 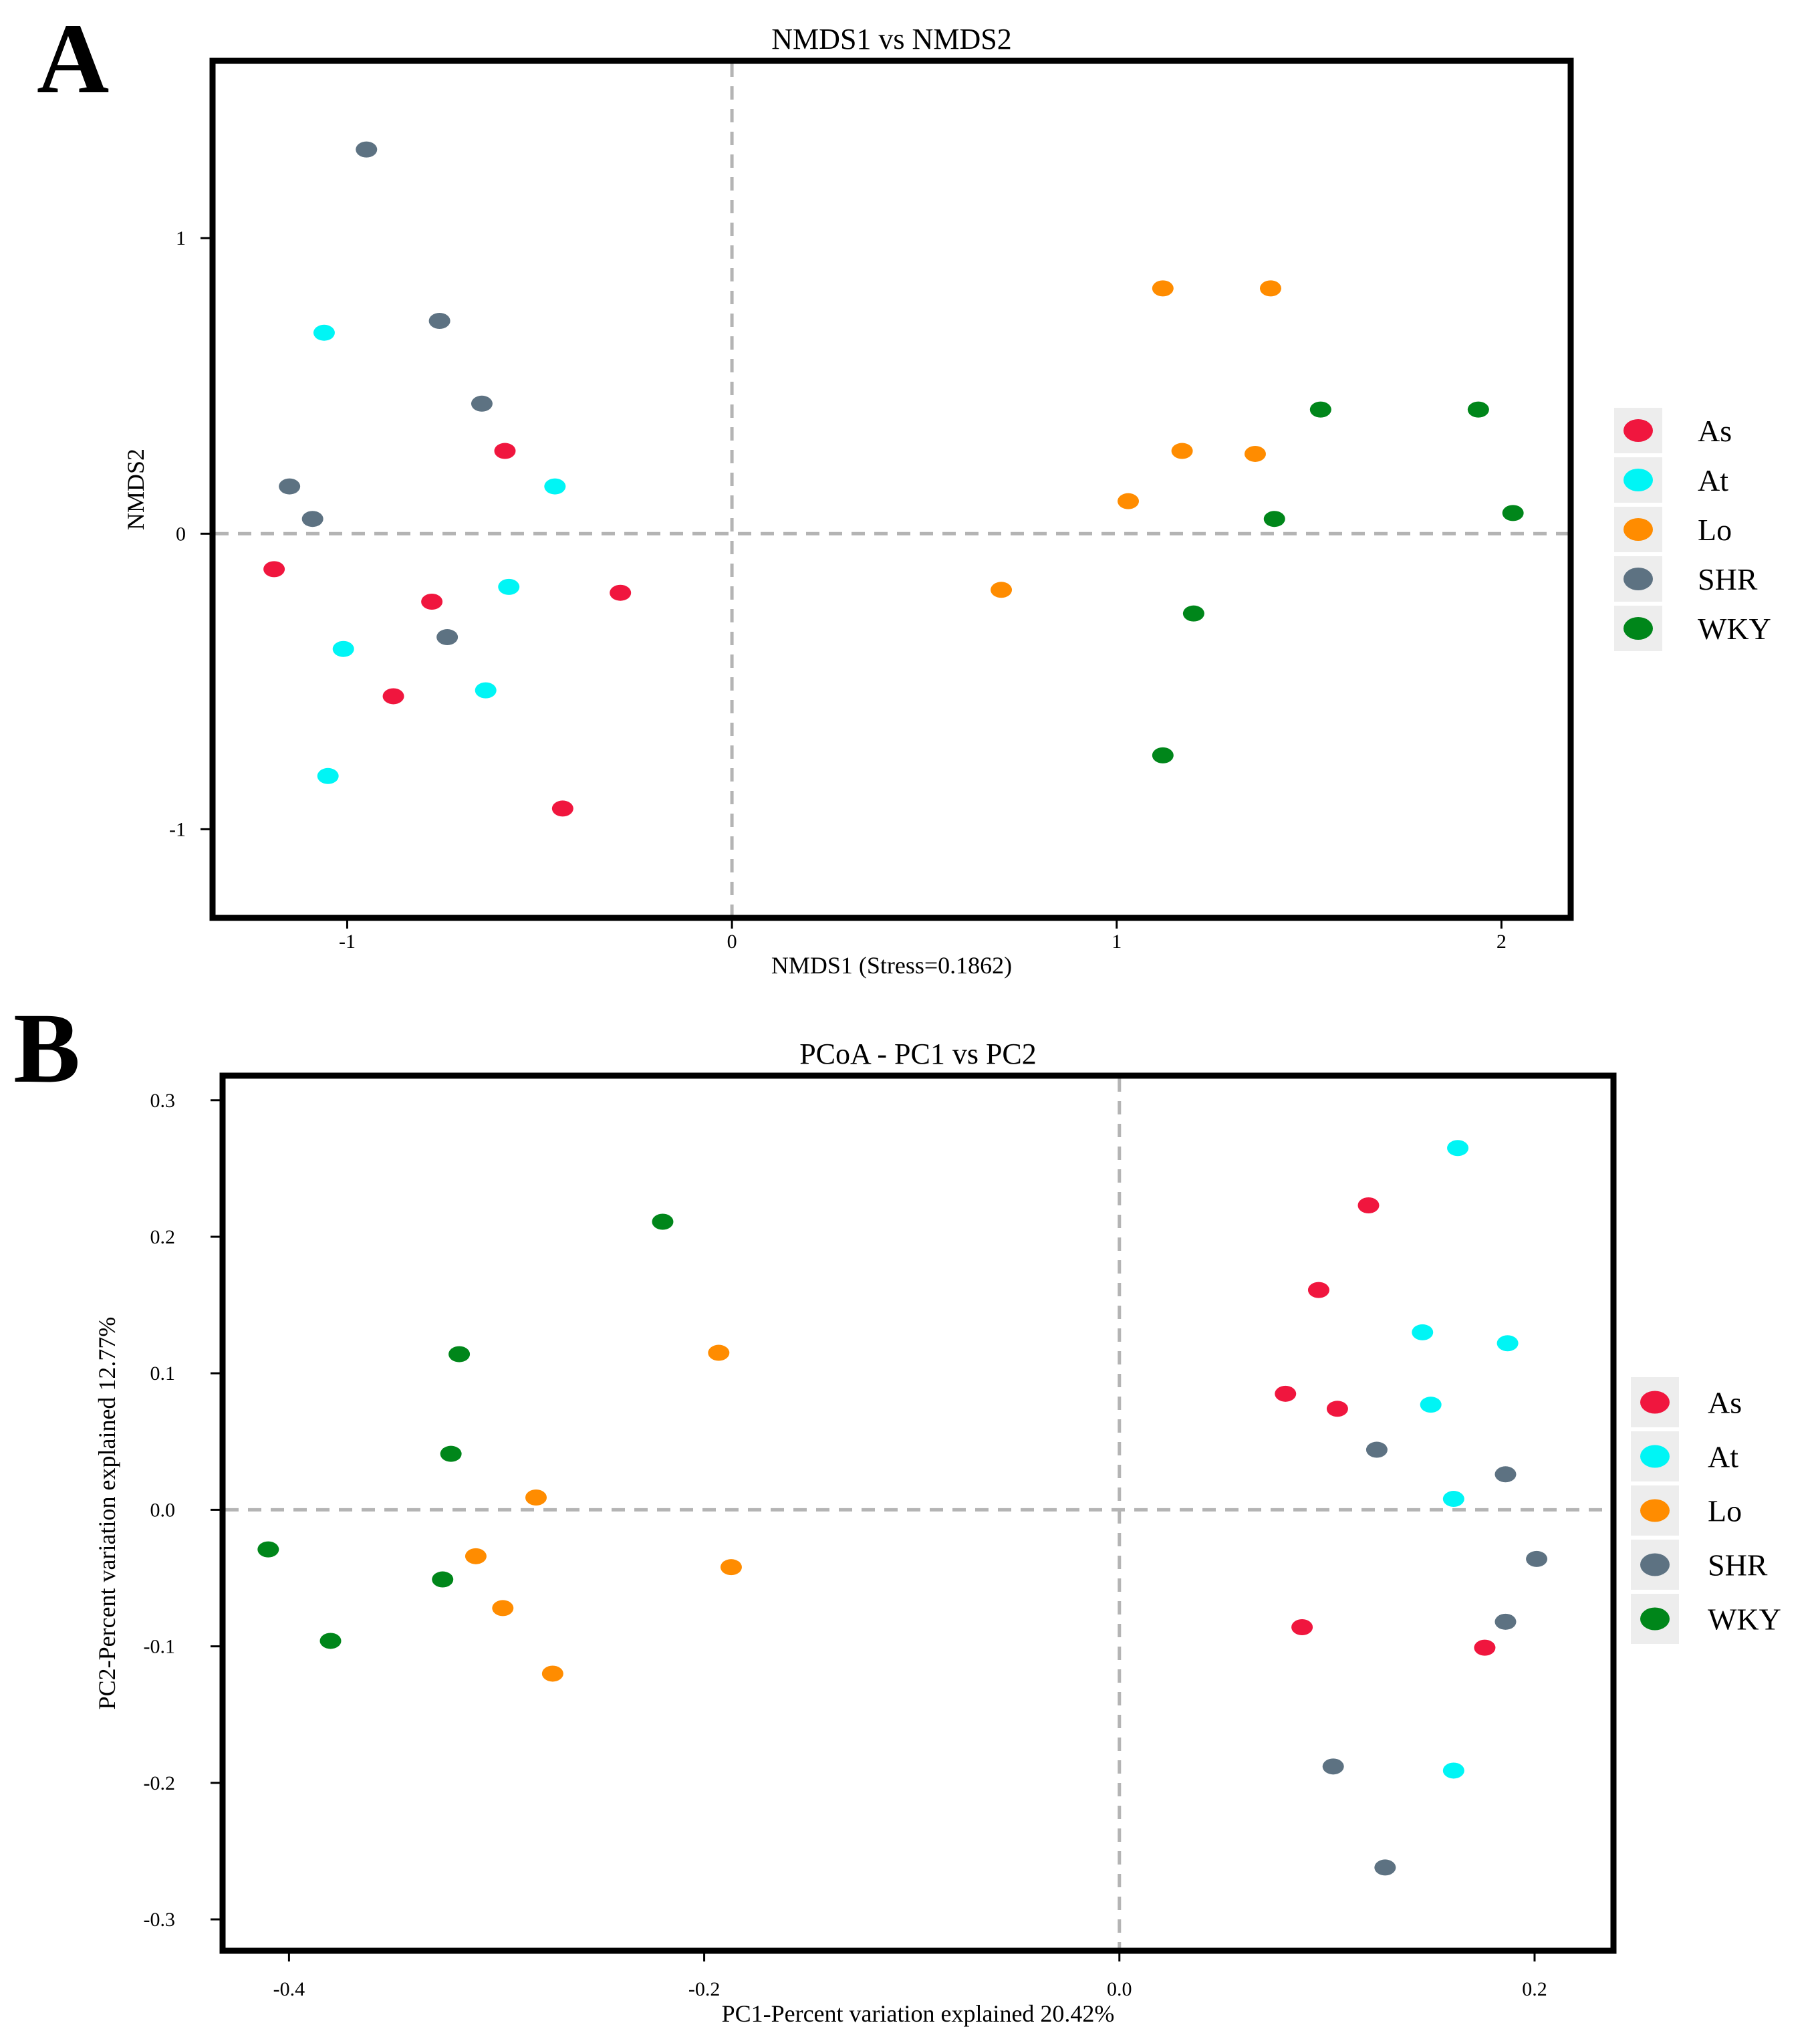 What do you see at coordinates (135, 489) in the screenshot?
I see `y-axis-label: NMDS2` at bounding box center [135, 489].